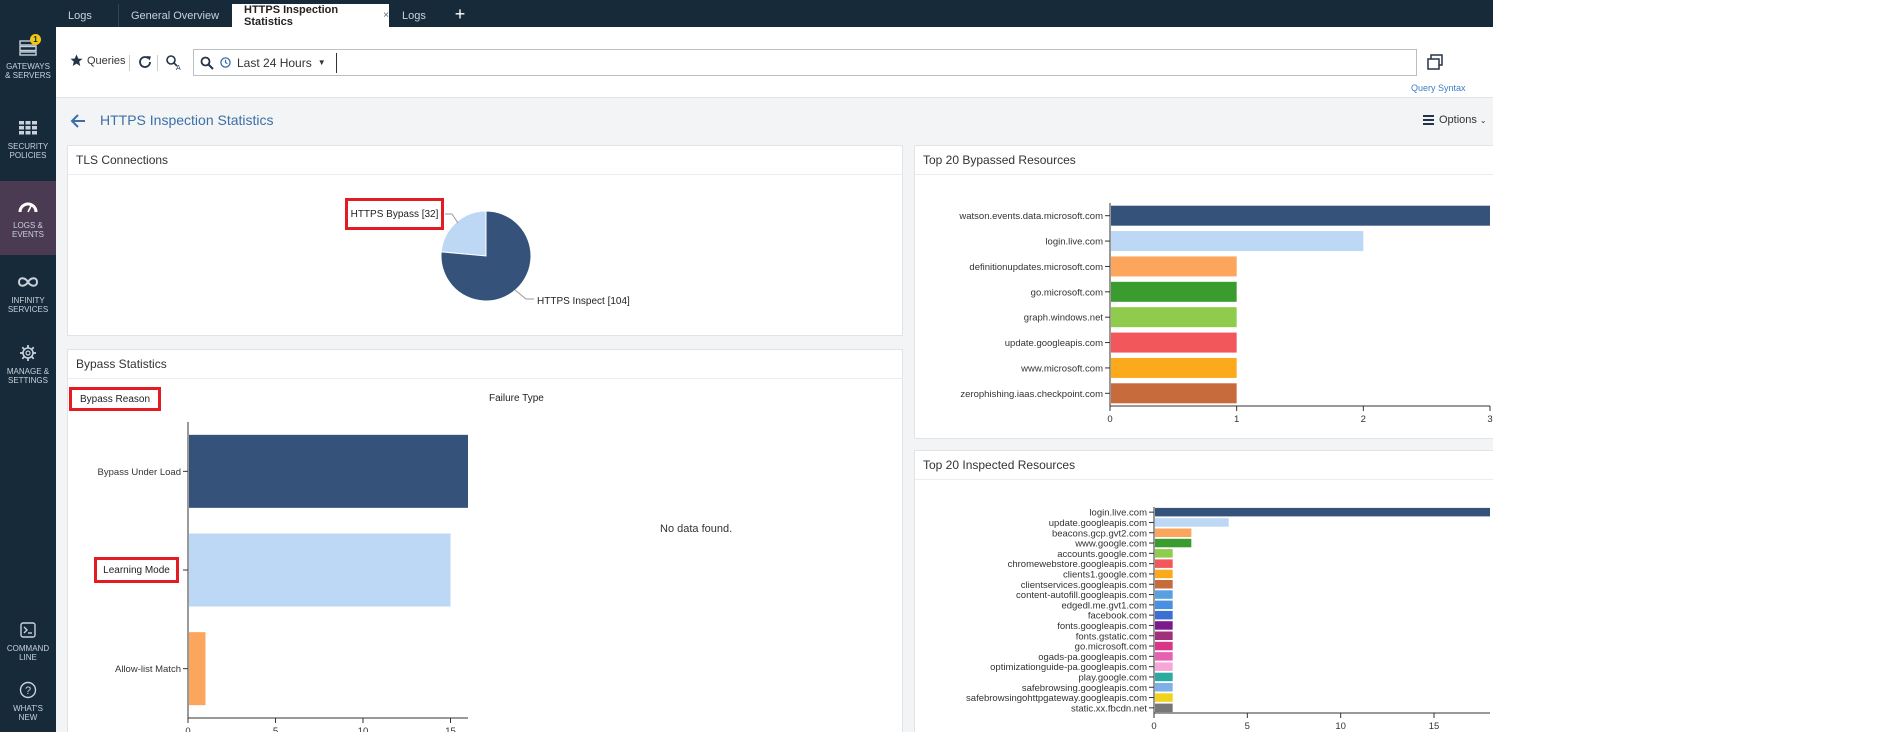 The image size is (1893, 732). What do you see at coordinates (524, 294) in the screenshot?
I see `leader-line-inspect` at bounding box center [524, 294].